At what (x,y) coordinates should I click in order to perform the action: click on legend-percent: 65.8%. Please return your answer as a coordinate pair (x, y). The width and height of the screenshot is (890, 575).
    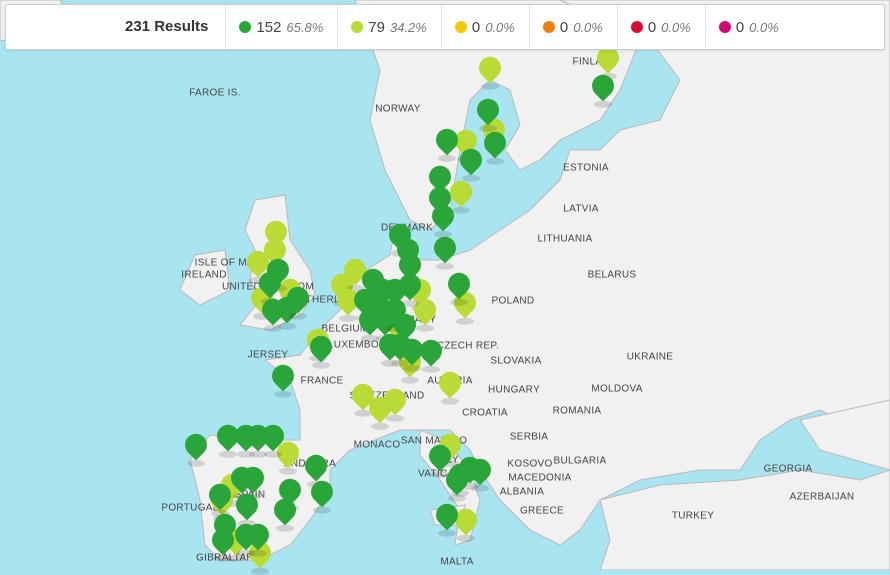
    Looking at the image, I should click on (305, 27).